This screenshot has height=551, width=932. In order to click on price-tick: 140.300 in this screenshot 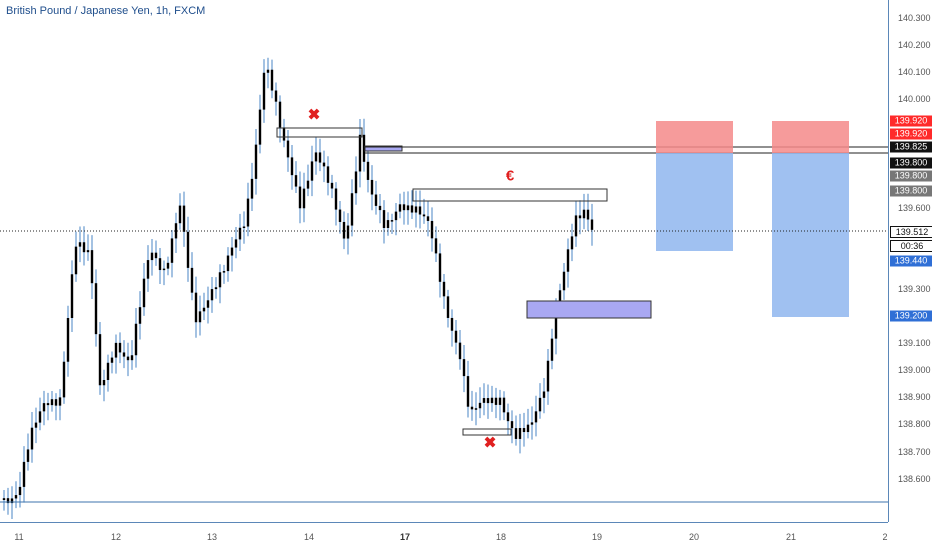, I will do `click(914, 18)`.